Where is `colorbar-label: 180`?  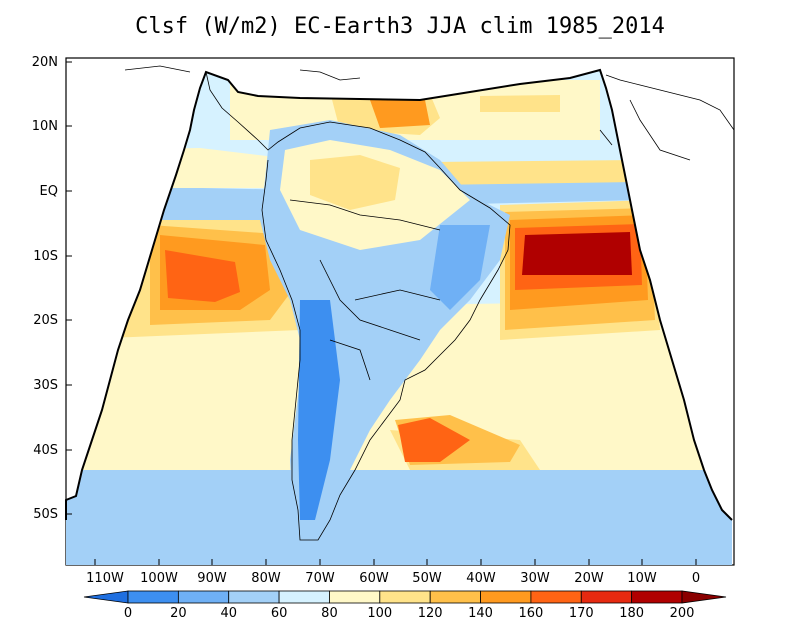 colorbar-label: 180 is located at coordinates (631, 612).